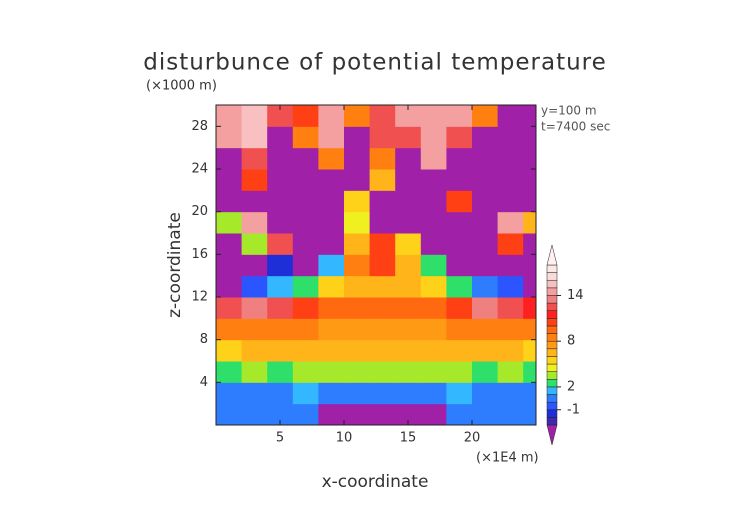 This screenshot has width=752, height=532. What do you see at coordinates (199, 297) in the screenshot?
I see `y-tick-label: 12` at bounding box center [199, 297].